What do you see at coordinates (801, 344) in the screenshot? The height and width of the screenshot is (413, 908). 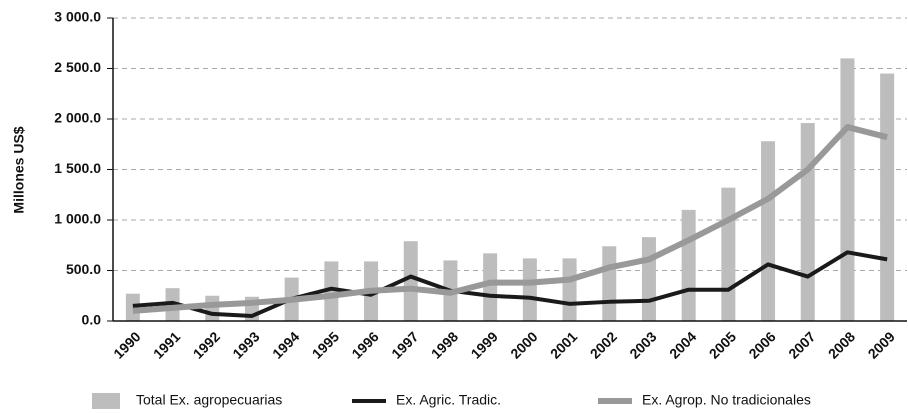 I see `x-tick-label: 2007` at bounding box center [801, 344].